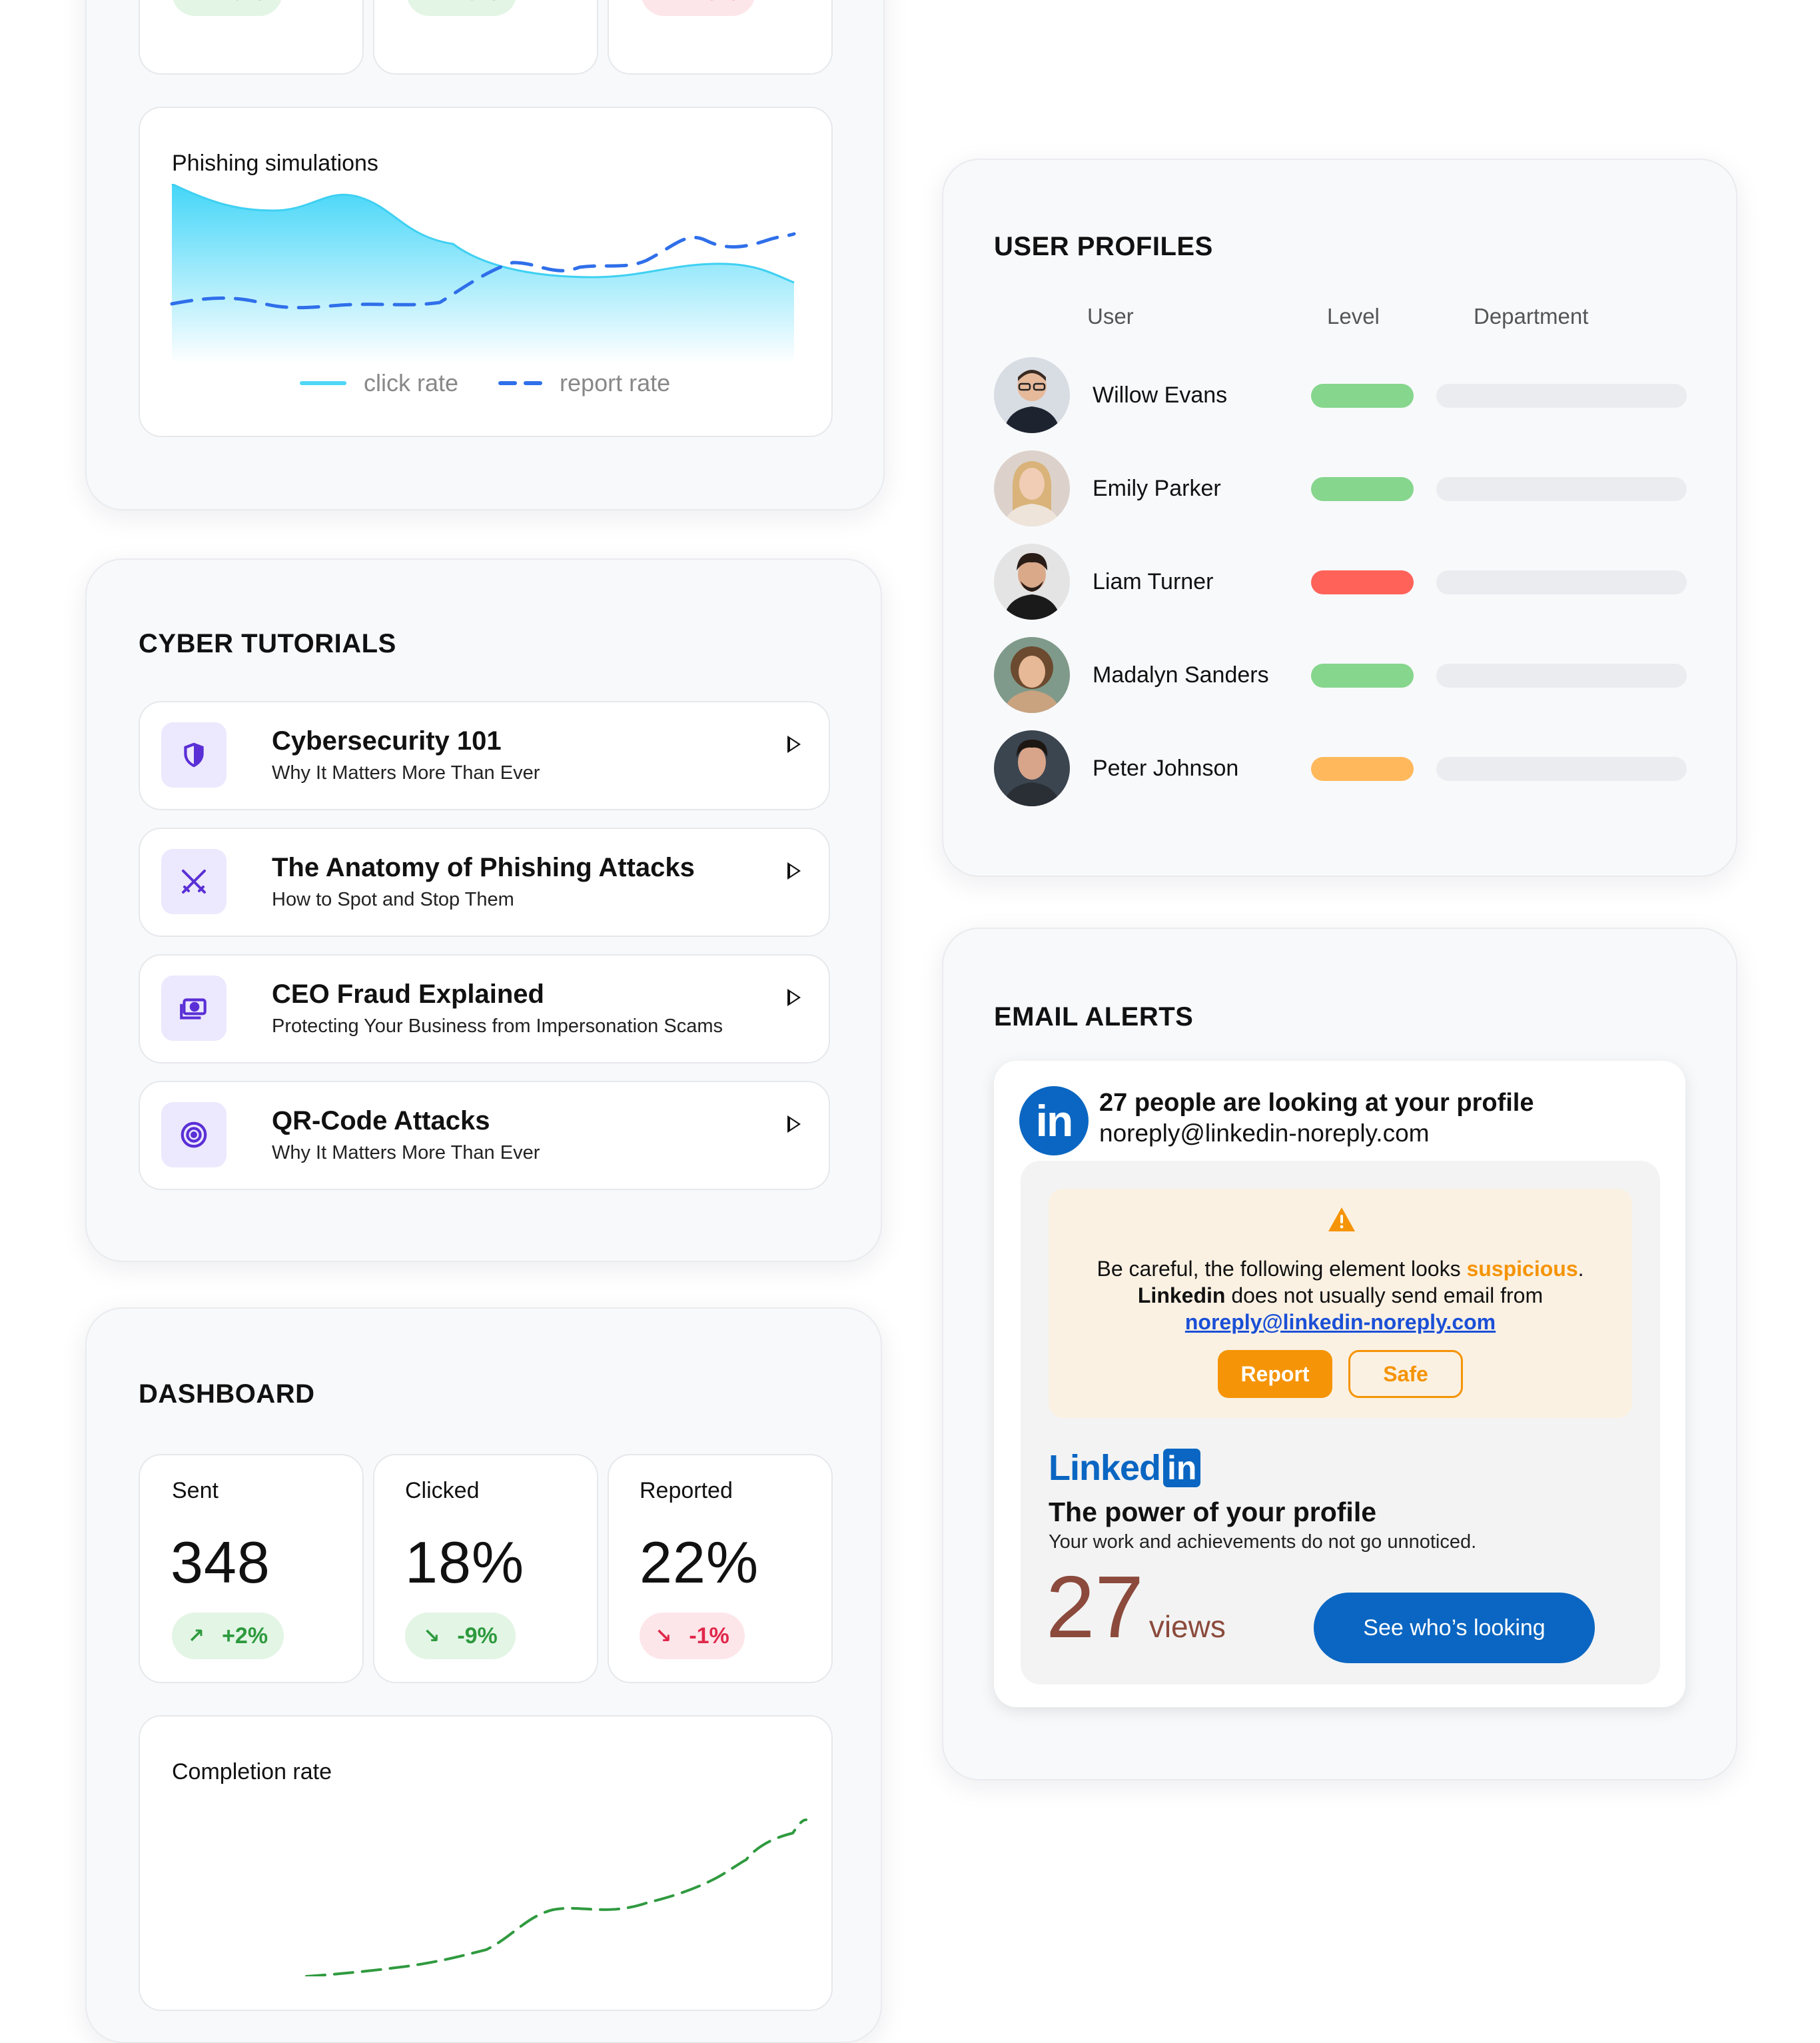  I want to click on stat-card-clicked: Clicked 18% ↘ -9%, so click(485, 1568).